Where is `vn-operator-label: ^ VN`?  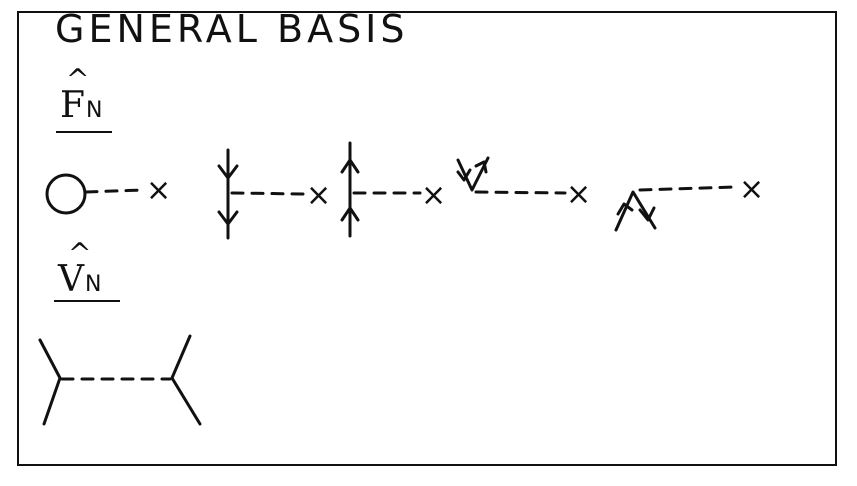 vn-operator-label: ^ VN is located at coordinates (80, 270).